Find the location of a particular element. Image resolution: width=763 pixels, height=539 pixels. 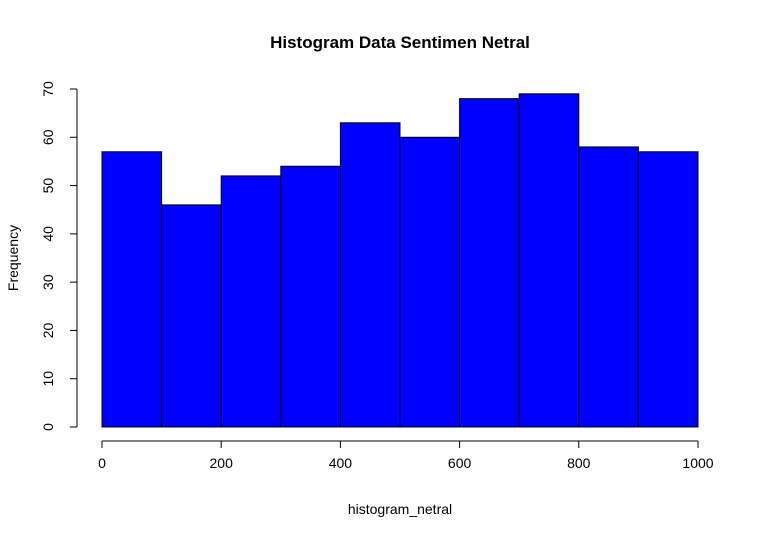

x-axis-label: histogram_netral is located at coordinates (400, 509).